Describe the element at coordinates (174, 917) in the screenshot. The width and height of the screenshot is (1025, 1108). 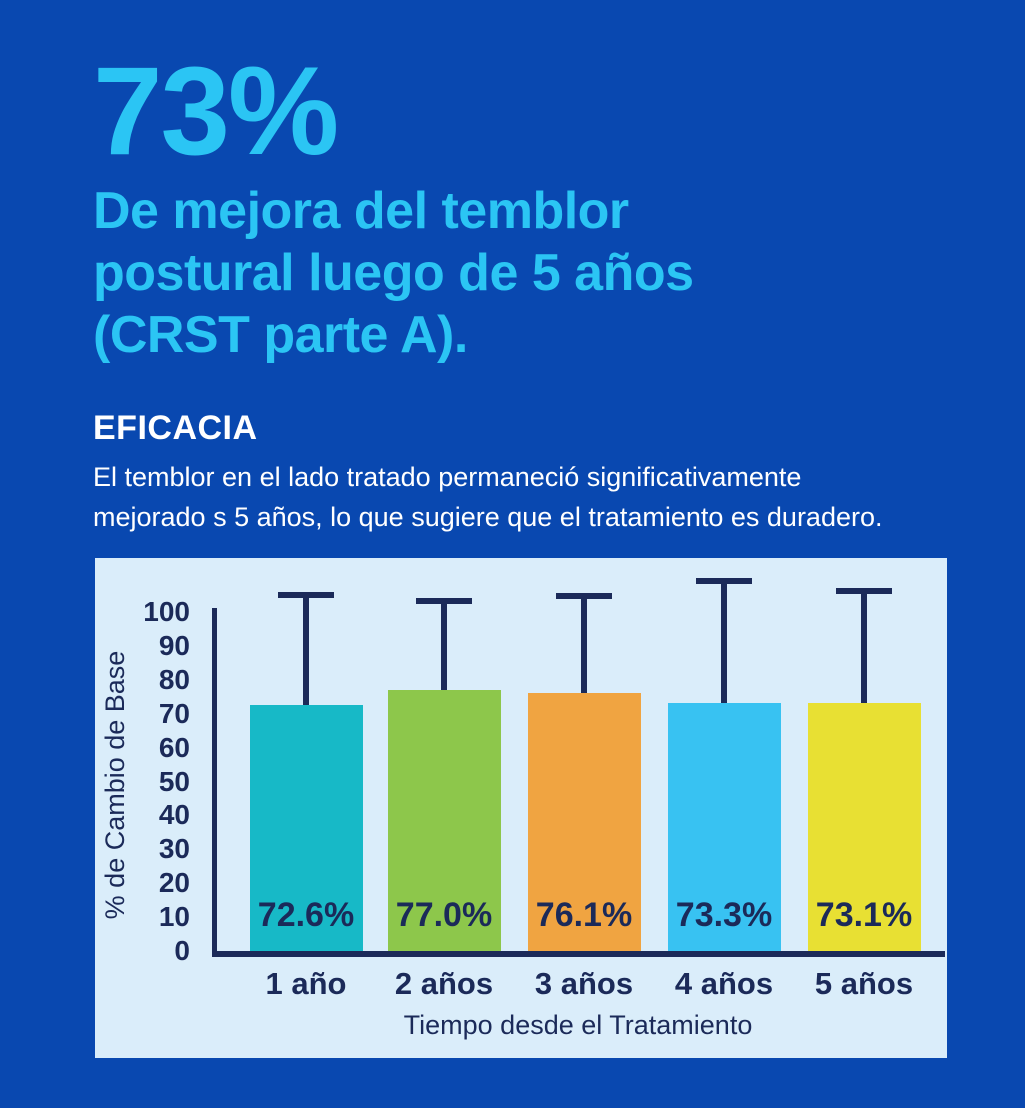
I see `y-tick-label: 10` at that location.